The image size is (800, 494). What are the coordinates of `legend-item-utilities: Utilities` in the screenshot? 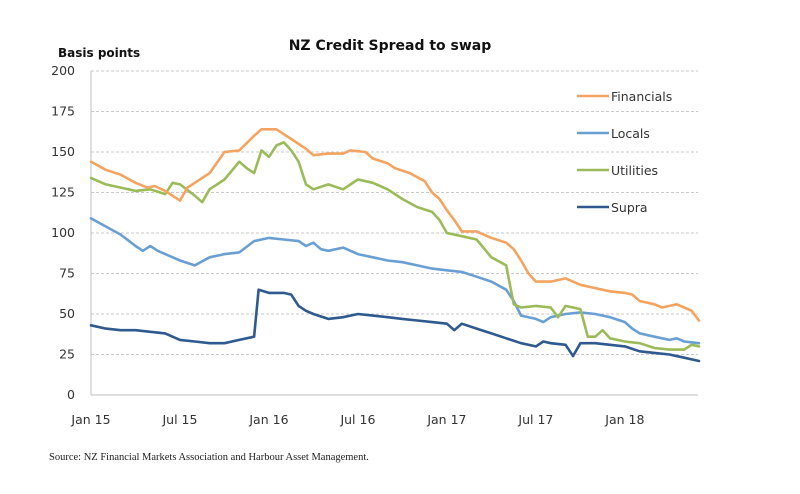 It's located at (617, 170).